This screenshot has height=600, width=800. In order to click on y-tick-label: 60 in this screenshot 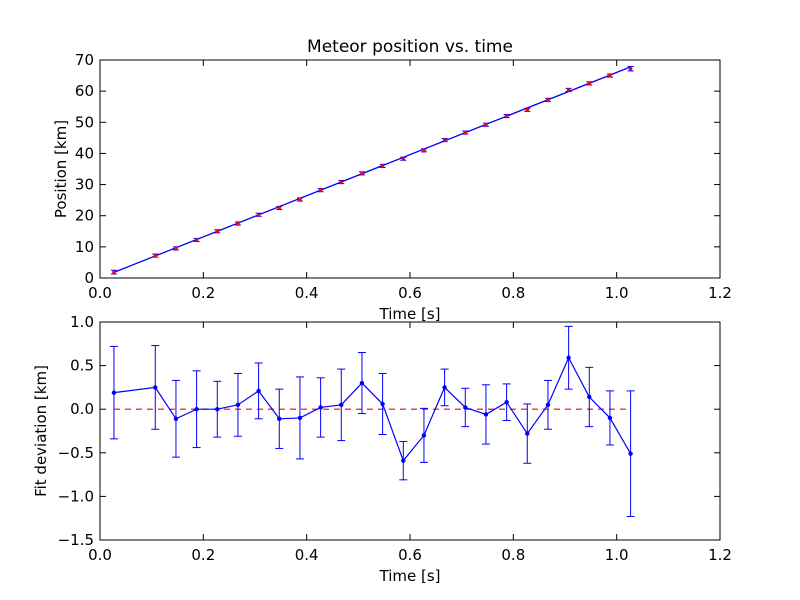, I will do `click(84, 91)`.